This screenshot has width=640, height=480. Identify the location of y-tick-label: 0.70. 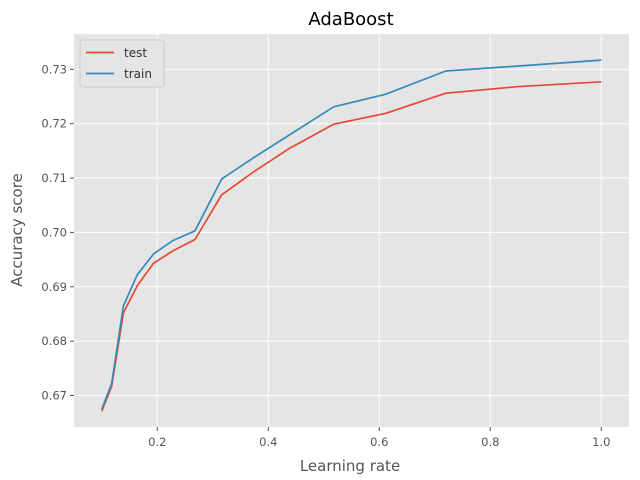
(54, 232).